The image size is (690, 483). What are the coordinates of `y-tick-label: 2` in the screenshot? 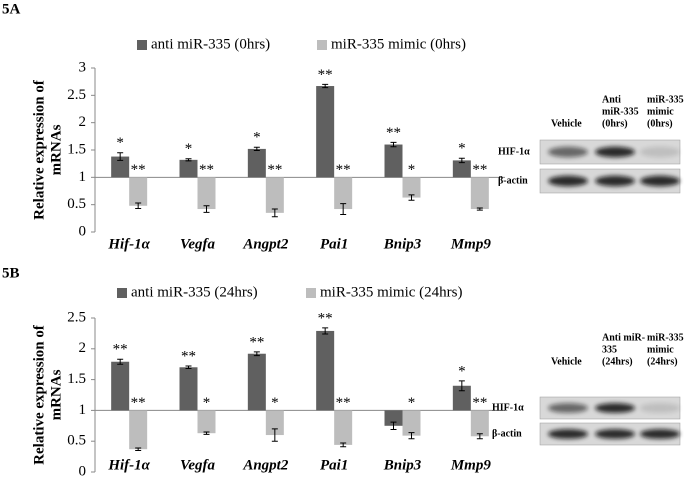 It's located at (83, 122).